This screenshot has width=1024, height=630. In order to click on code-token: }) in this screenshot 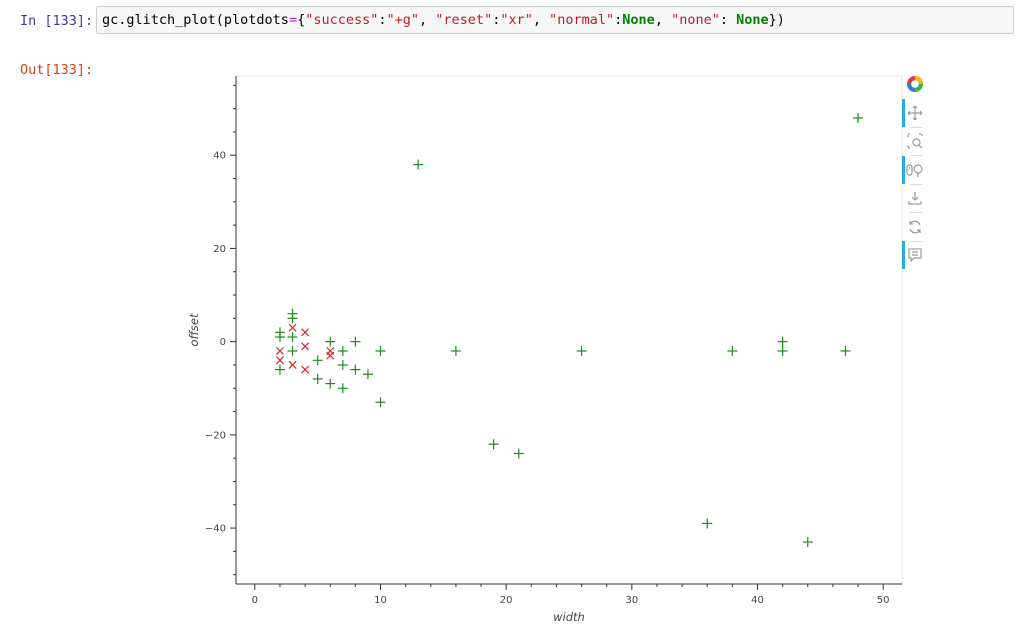, I will do `click(776, 20)`.